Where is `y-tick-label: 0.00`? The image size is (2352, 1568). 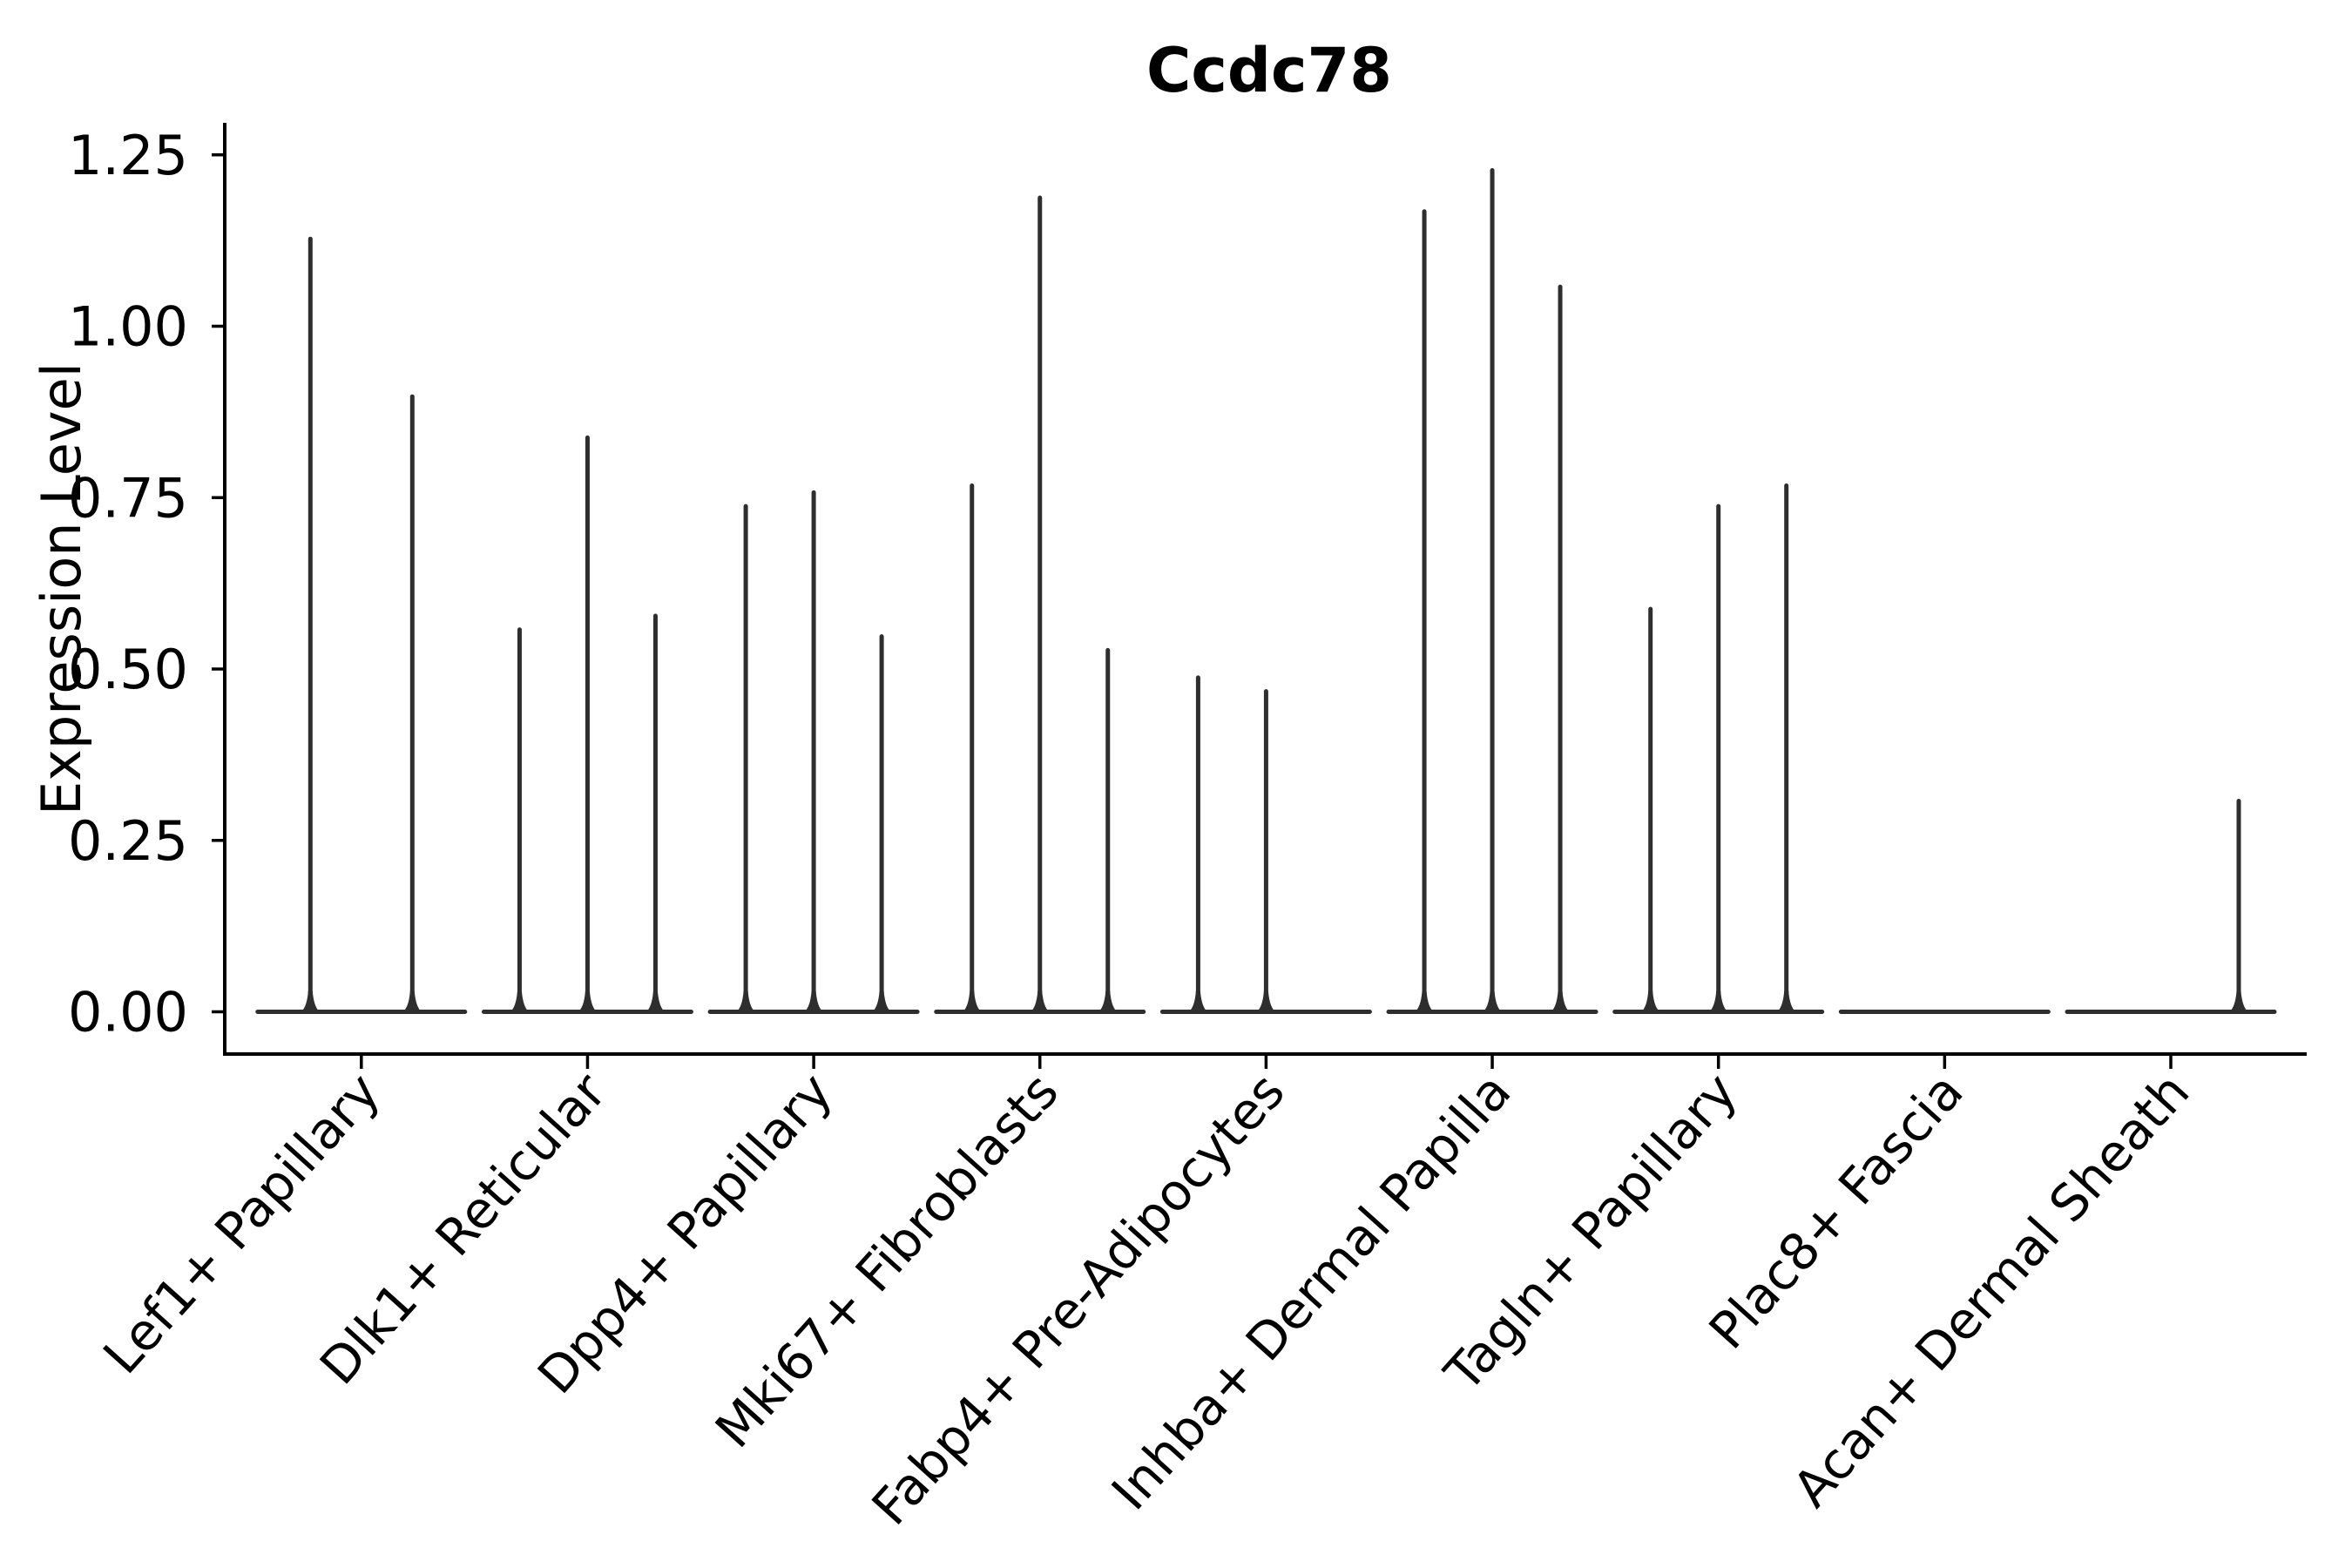
y-tick-label: 0.00 is located at coordinates (128, 1013).